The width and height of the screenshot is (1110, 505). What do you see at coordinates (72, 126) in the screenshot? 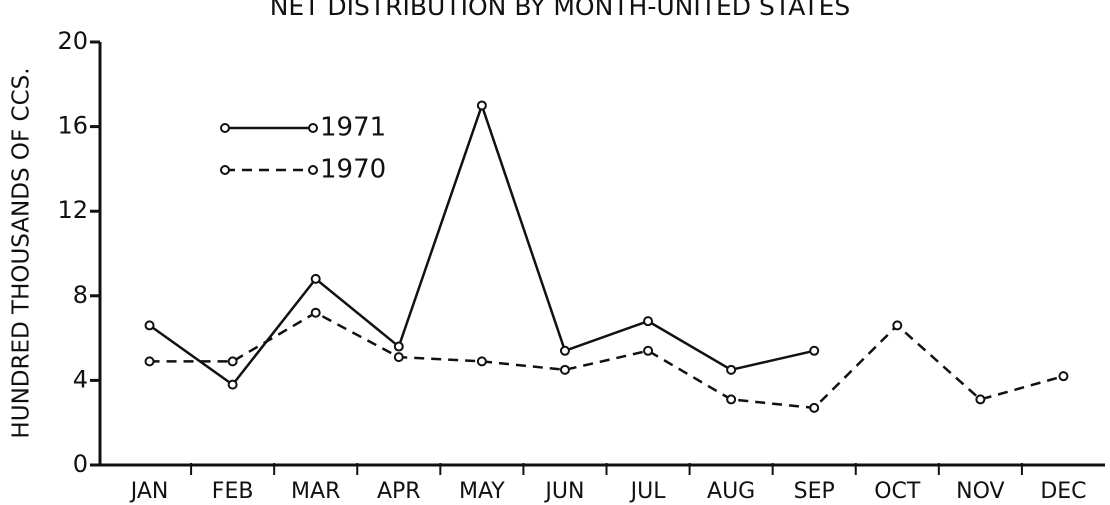
I see `y-tick-label: 16` at bounding box center [72, 126].